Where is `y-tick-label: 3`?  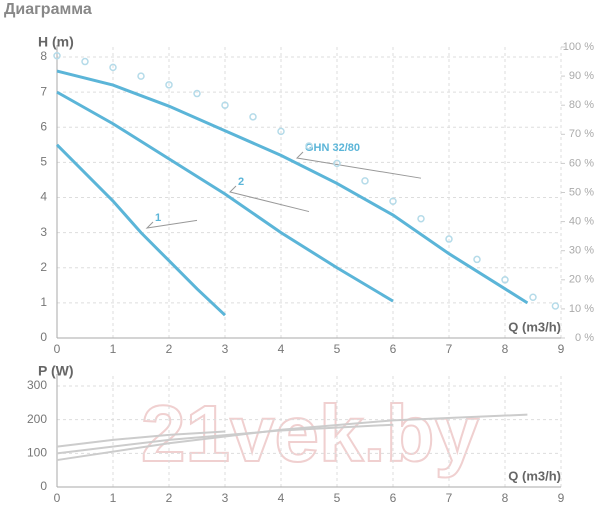
y-tick-label: 3 is located at coordinates (43, 232).